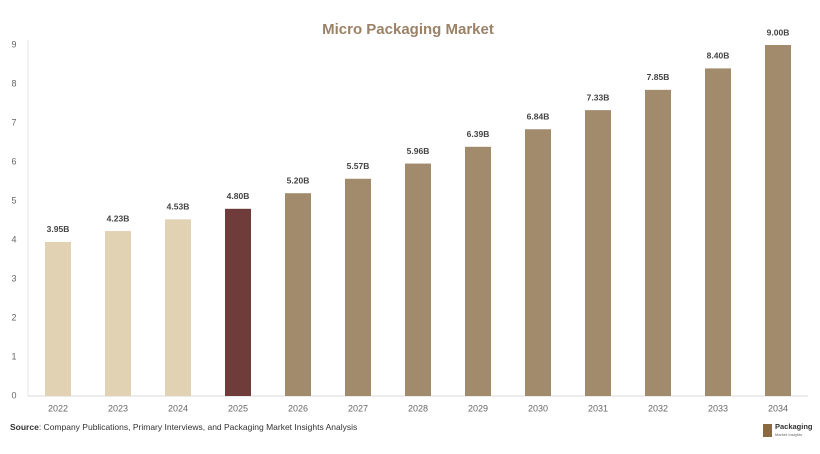  What do you see at coordinates (118, 408) in the screenshot?
I see `x-tick-label: 2023` at bounding box center [118, 408].